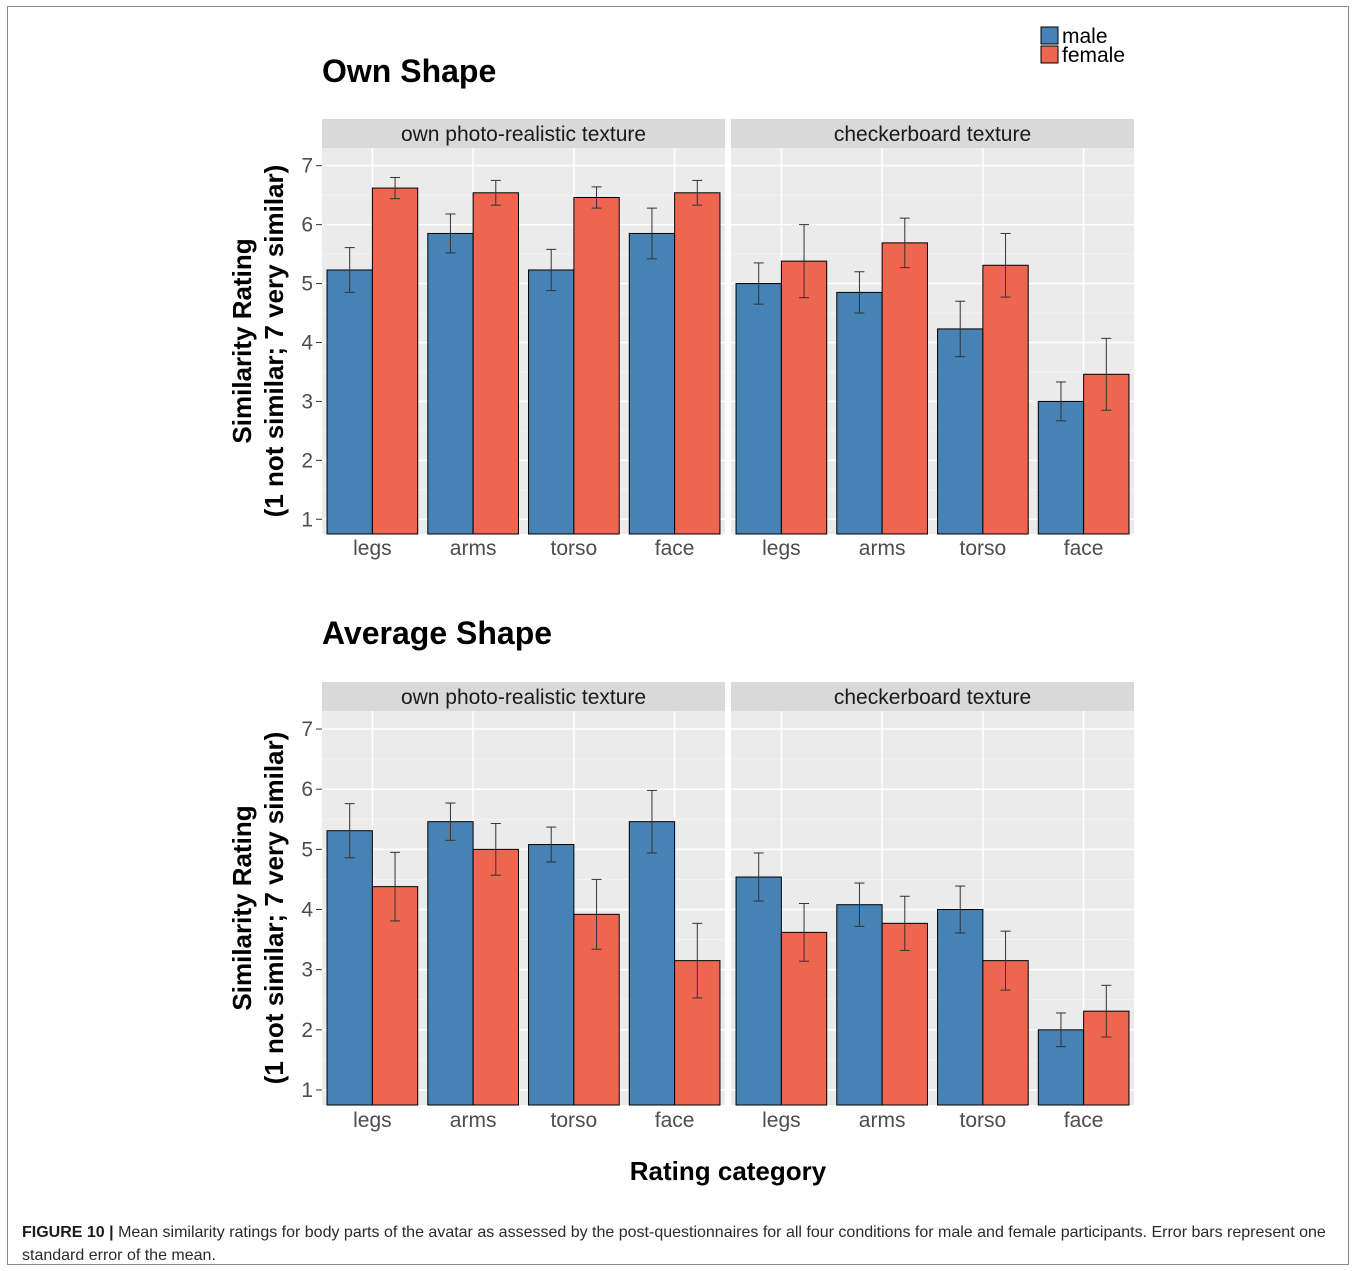 The height and width of the screenshot is (1271, 1358). I want to click on chart-title: Average Shape, so click(437, 633).